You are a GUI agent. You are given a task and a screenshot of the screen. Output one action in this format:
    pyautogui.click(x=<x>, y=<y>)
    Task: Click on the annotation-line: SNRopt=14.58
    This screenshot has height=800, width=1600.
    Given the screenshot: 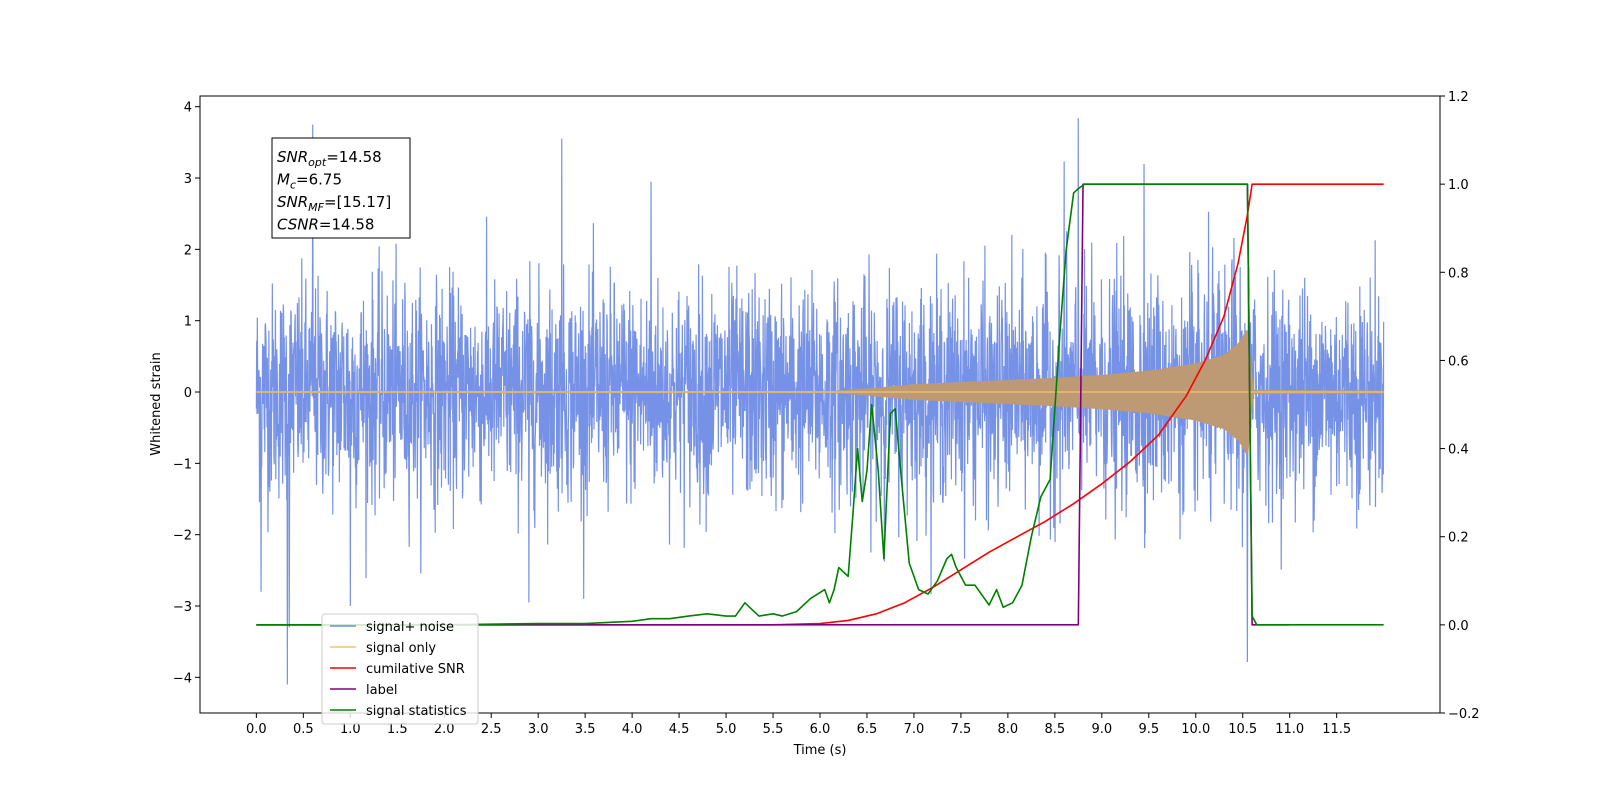 What is the action you would take?
    pyautogui.click(x=329, y=158)
    